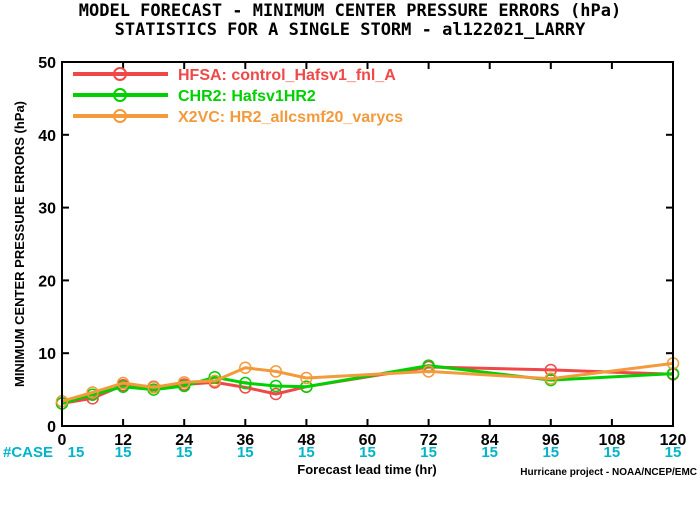 The image size is (700, 506). Describe the element at coordinates (19, 244) in the screenshot. I see `y-axis-label: MINIMUM CENTER PRESSURE ERRORS (hPa)` at that location.